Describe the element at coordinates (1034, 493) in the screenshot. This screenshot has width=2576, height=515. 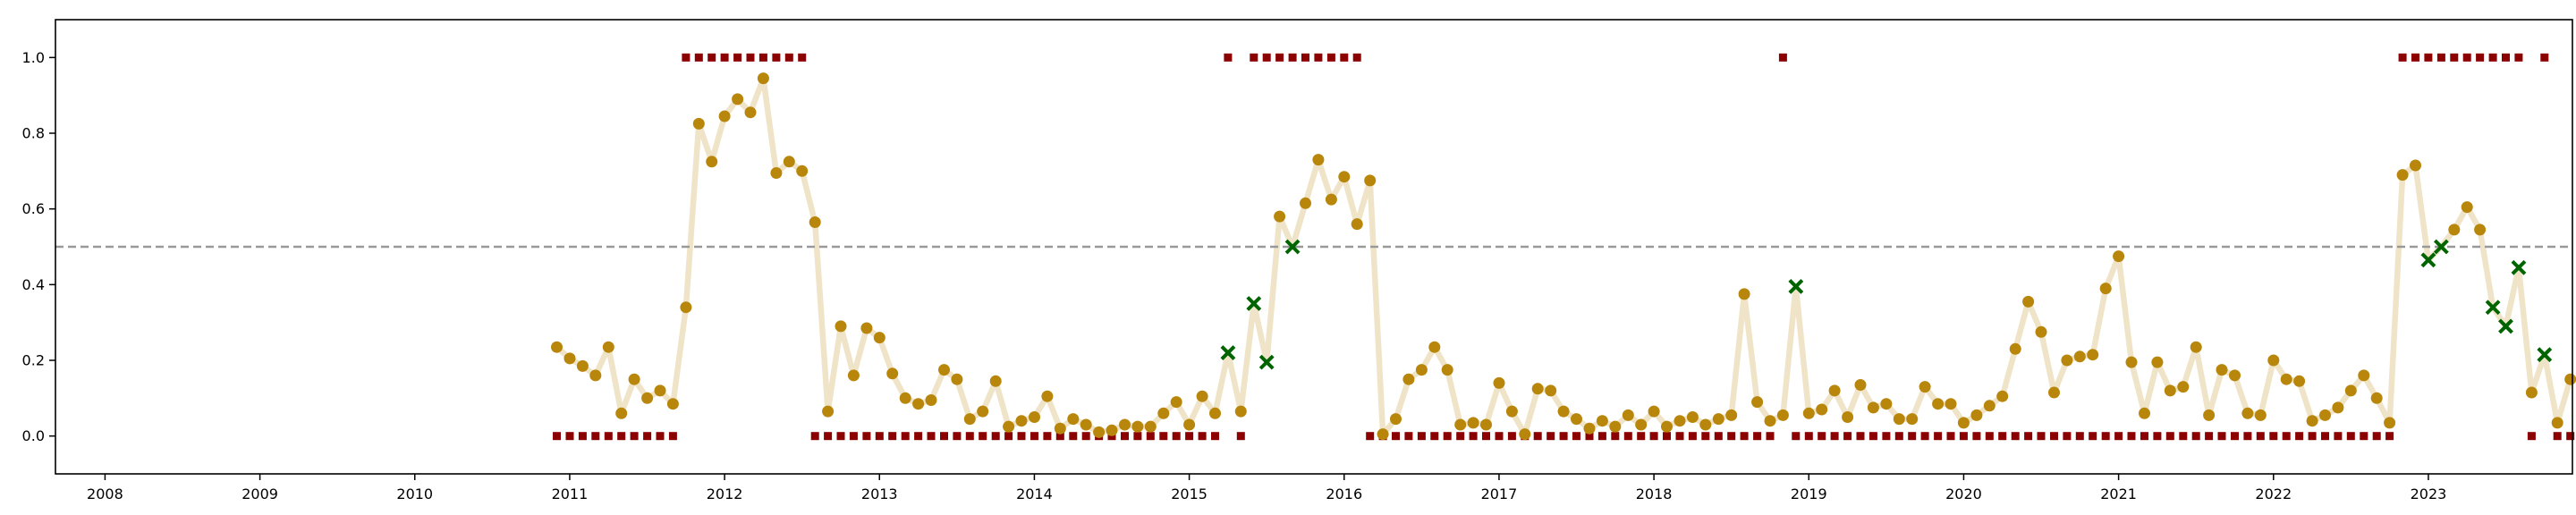
I see `x-tick-label: 2014` at that location.